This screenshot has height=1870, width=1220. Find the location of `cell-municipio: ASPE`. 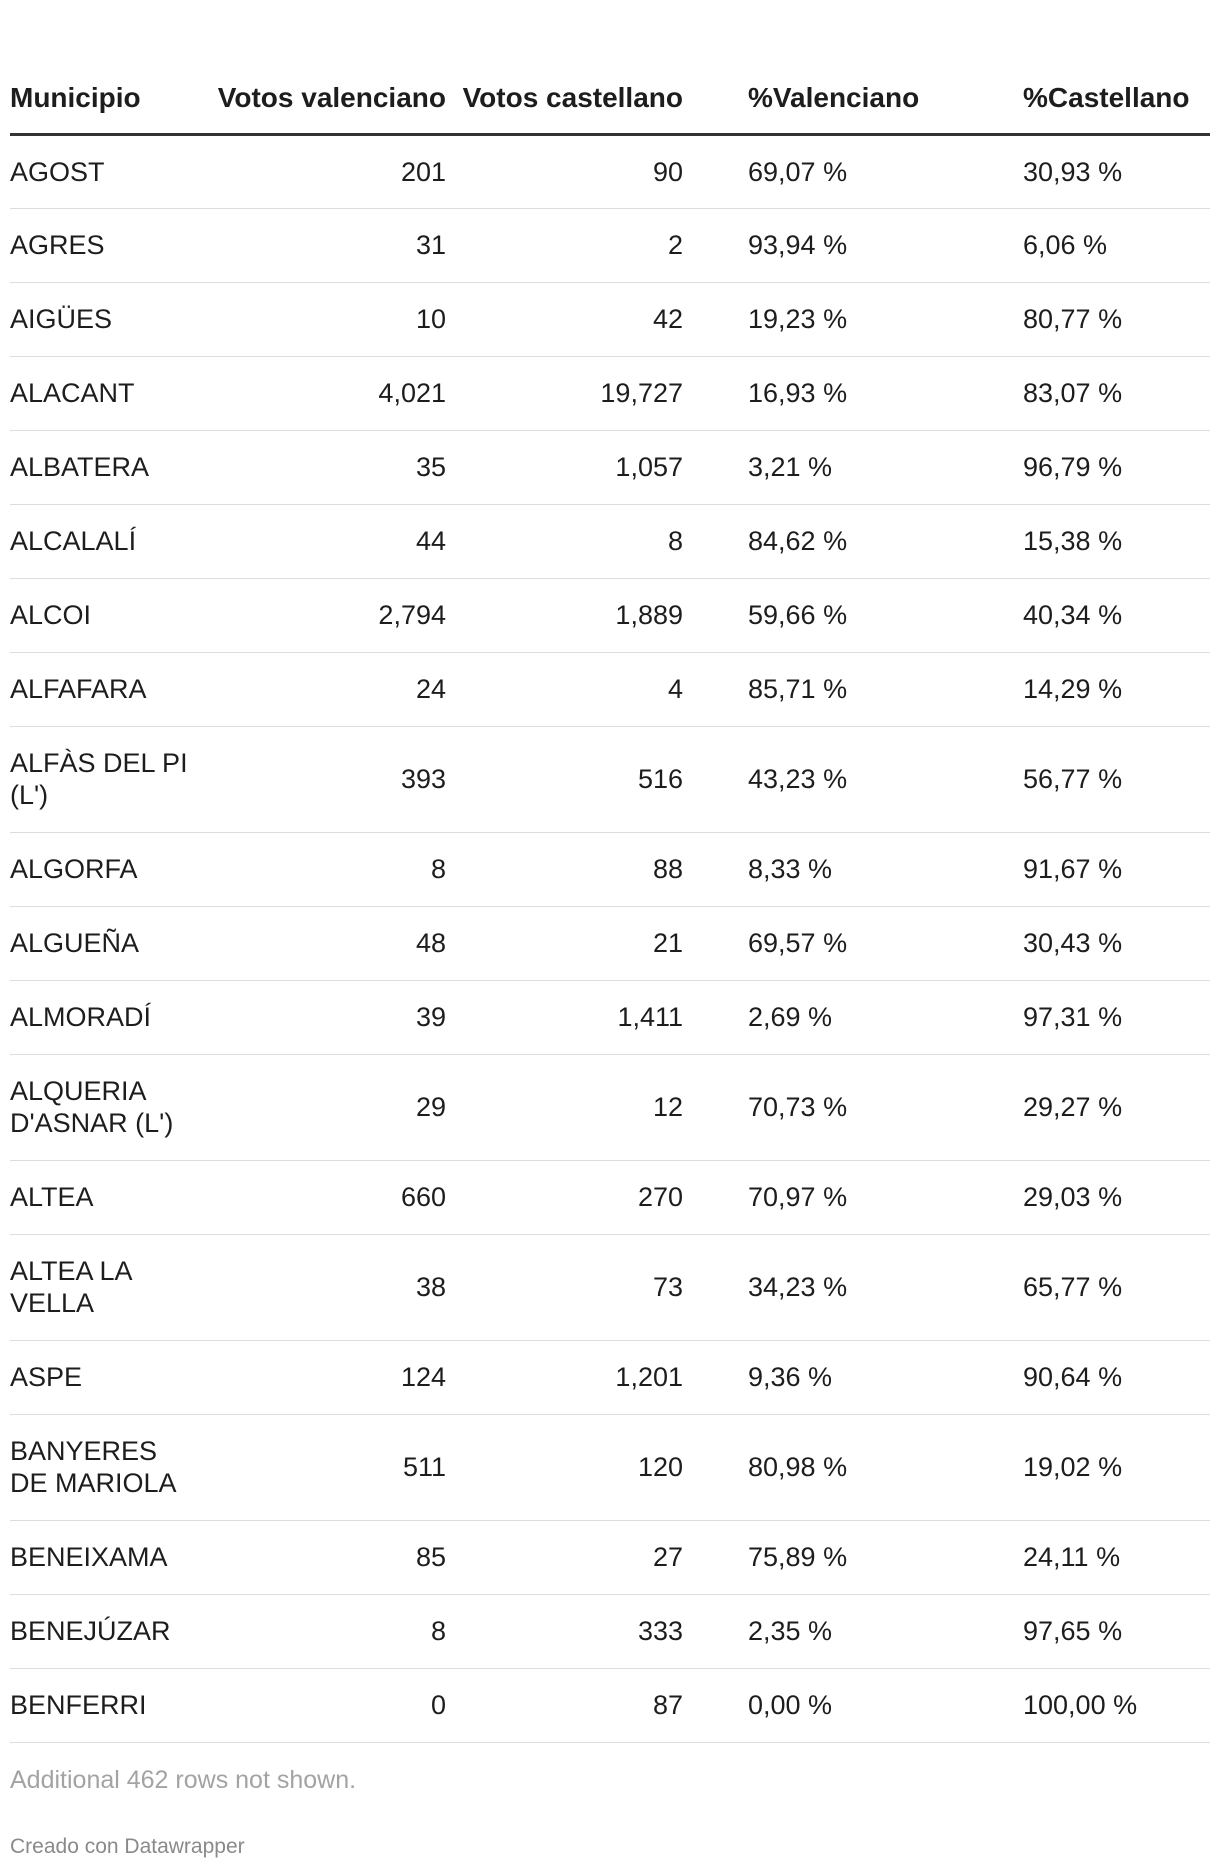

cell-municipio: ASPE is located at coordinates (110, 1377).